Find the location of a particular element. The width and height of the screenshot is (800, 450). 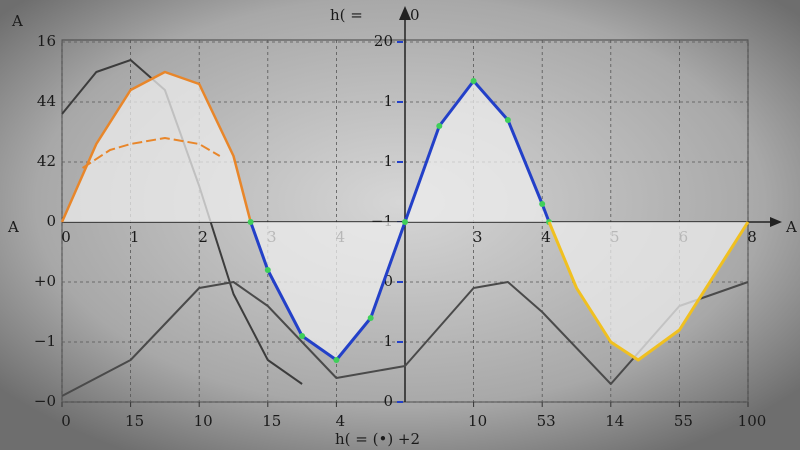

x2-tick-label: 53 is located at coordinates (546, 421).